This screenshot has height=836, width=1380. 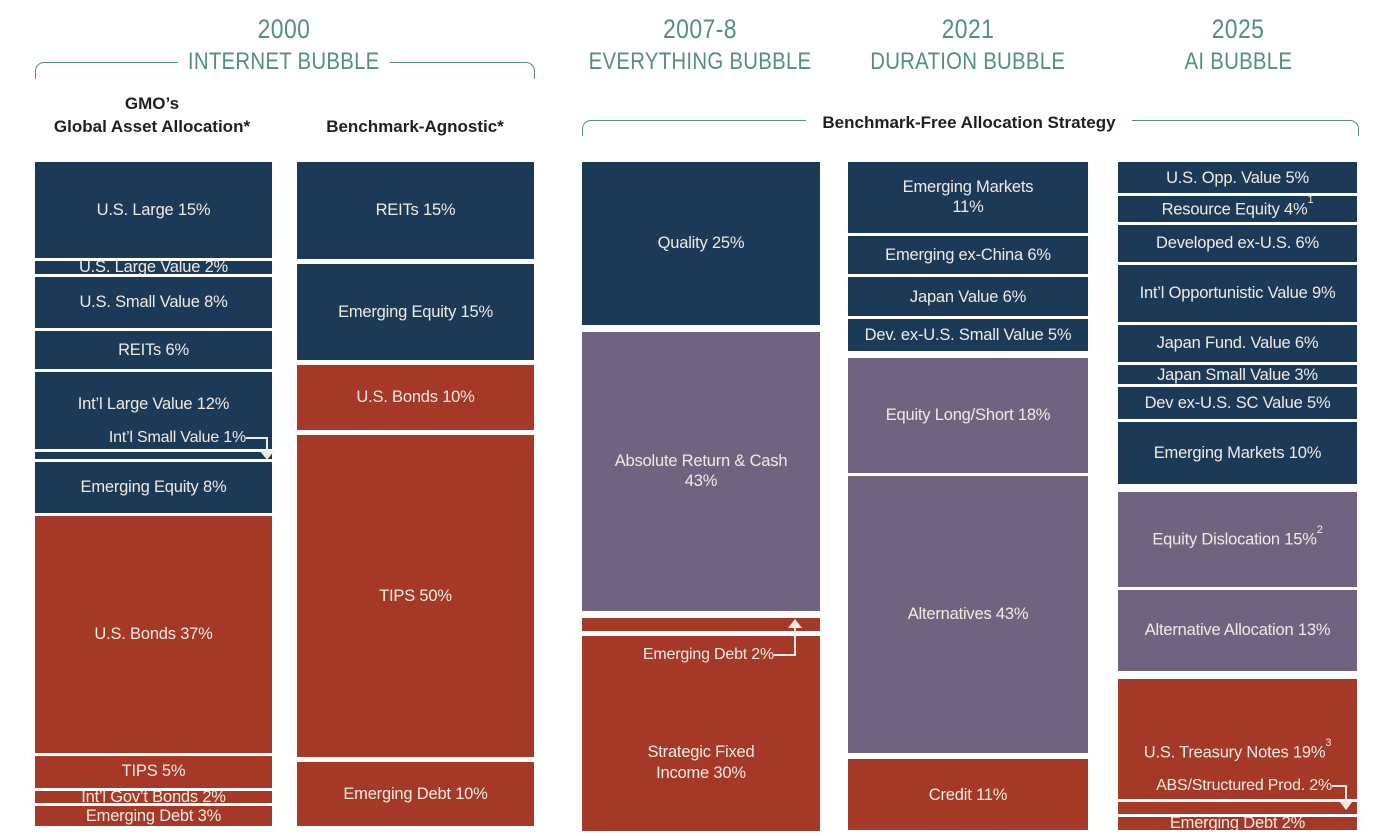 I want to click on segment-label: Quality 25%, so click(x=701, y=243).